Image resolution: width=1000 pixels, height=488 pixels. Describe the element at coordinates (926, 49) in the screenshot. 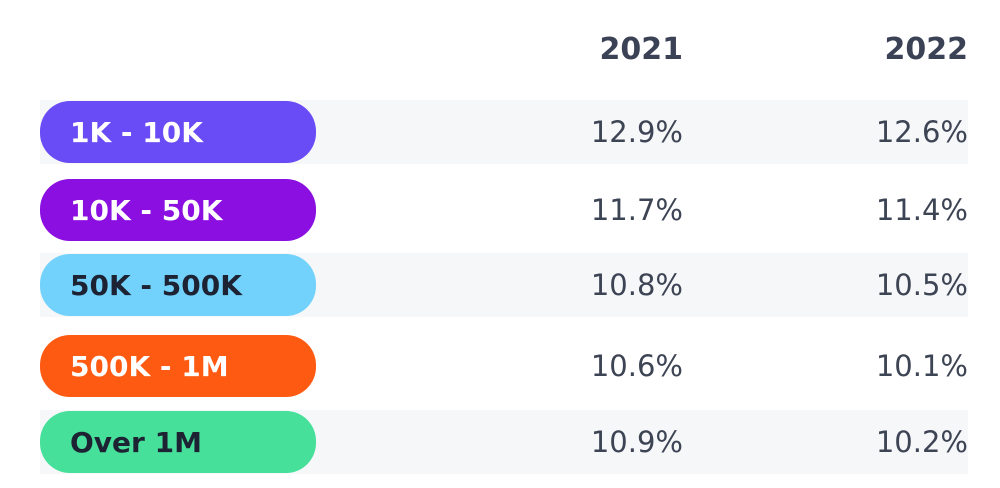

I see `column-header: 2022` at that location.